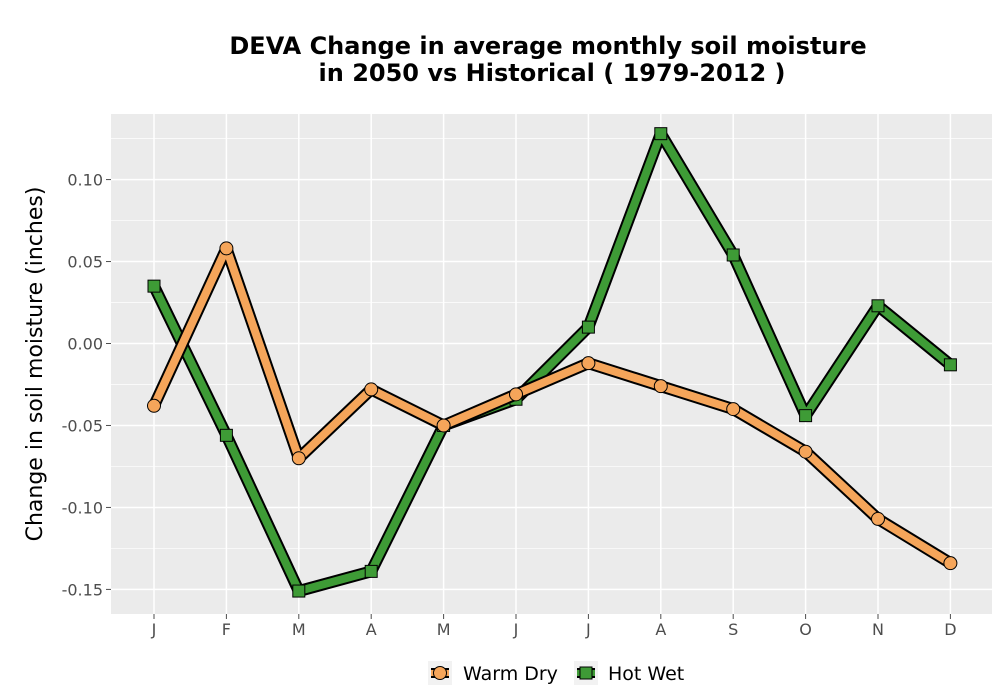 This screenshot has width=1000, height=700. What do you see at coordinates (85, 262) in the screenshot?
I see `y-tick-label: 0.05` at bounding box center [85, 262].